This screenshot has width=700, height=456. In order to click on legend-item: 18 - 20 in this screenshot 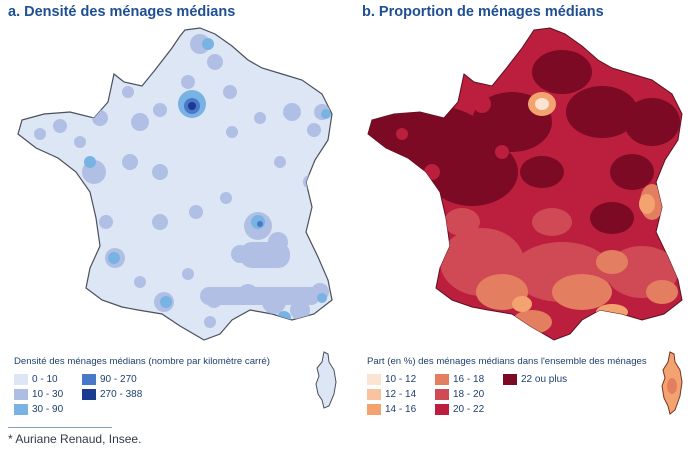, I will do `click(459, 394)`.